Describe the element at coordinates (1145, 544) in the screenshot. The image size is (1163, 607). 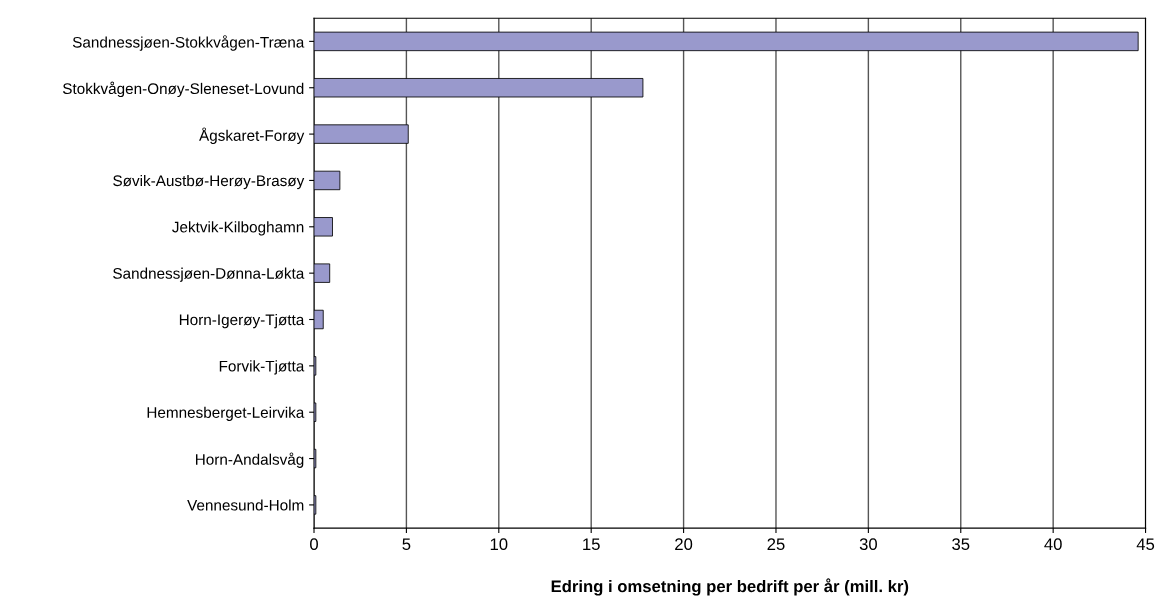
I see `x-tick-label: 45` at that location.